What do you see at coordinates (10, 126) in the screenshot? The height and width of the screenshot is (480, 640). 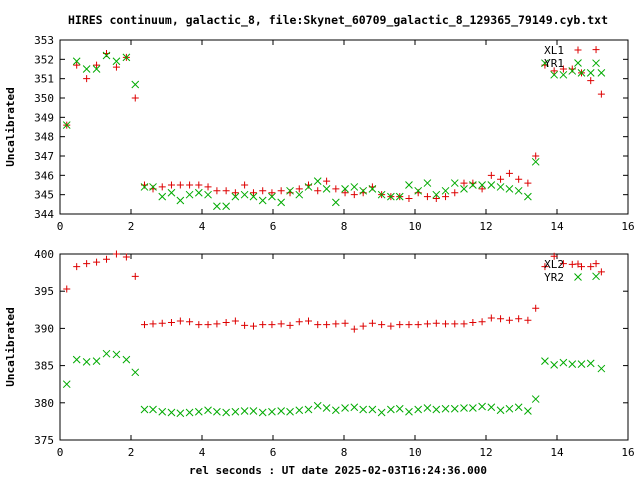 I see `y-axis-label: Uncalibrated` at bounding box center [10, 126].